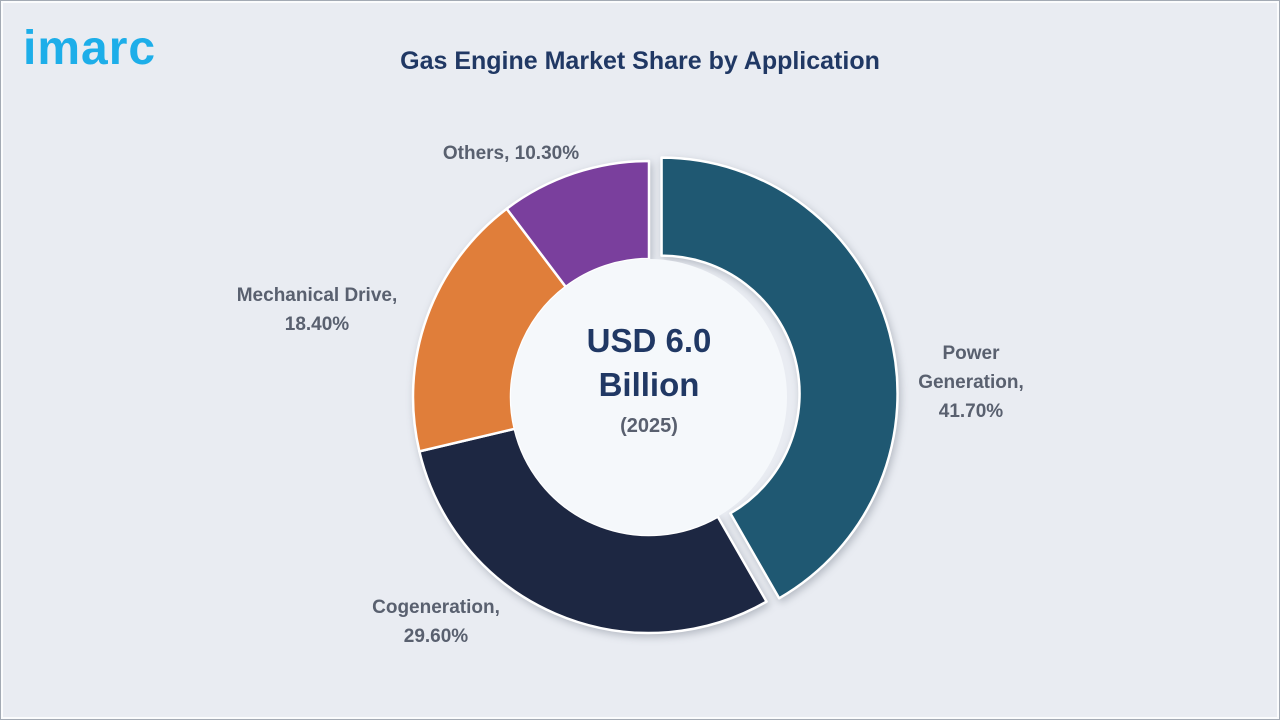  Describe the element at coordinates (476, 153) in the screenshot. I see `segment-label: Others,` at that location.